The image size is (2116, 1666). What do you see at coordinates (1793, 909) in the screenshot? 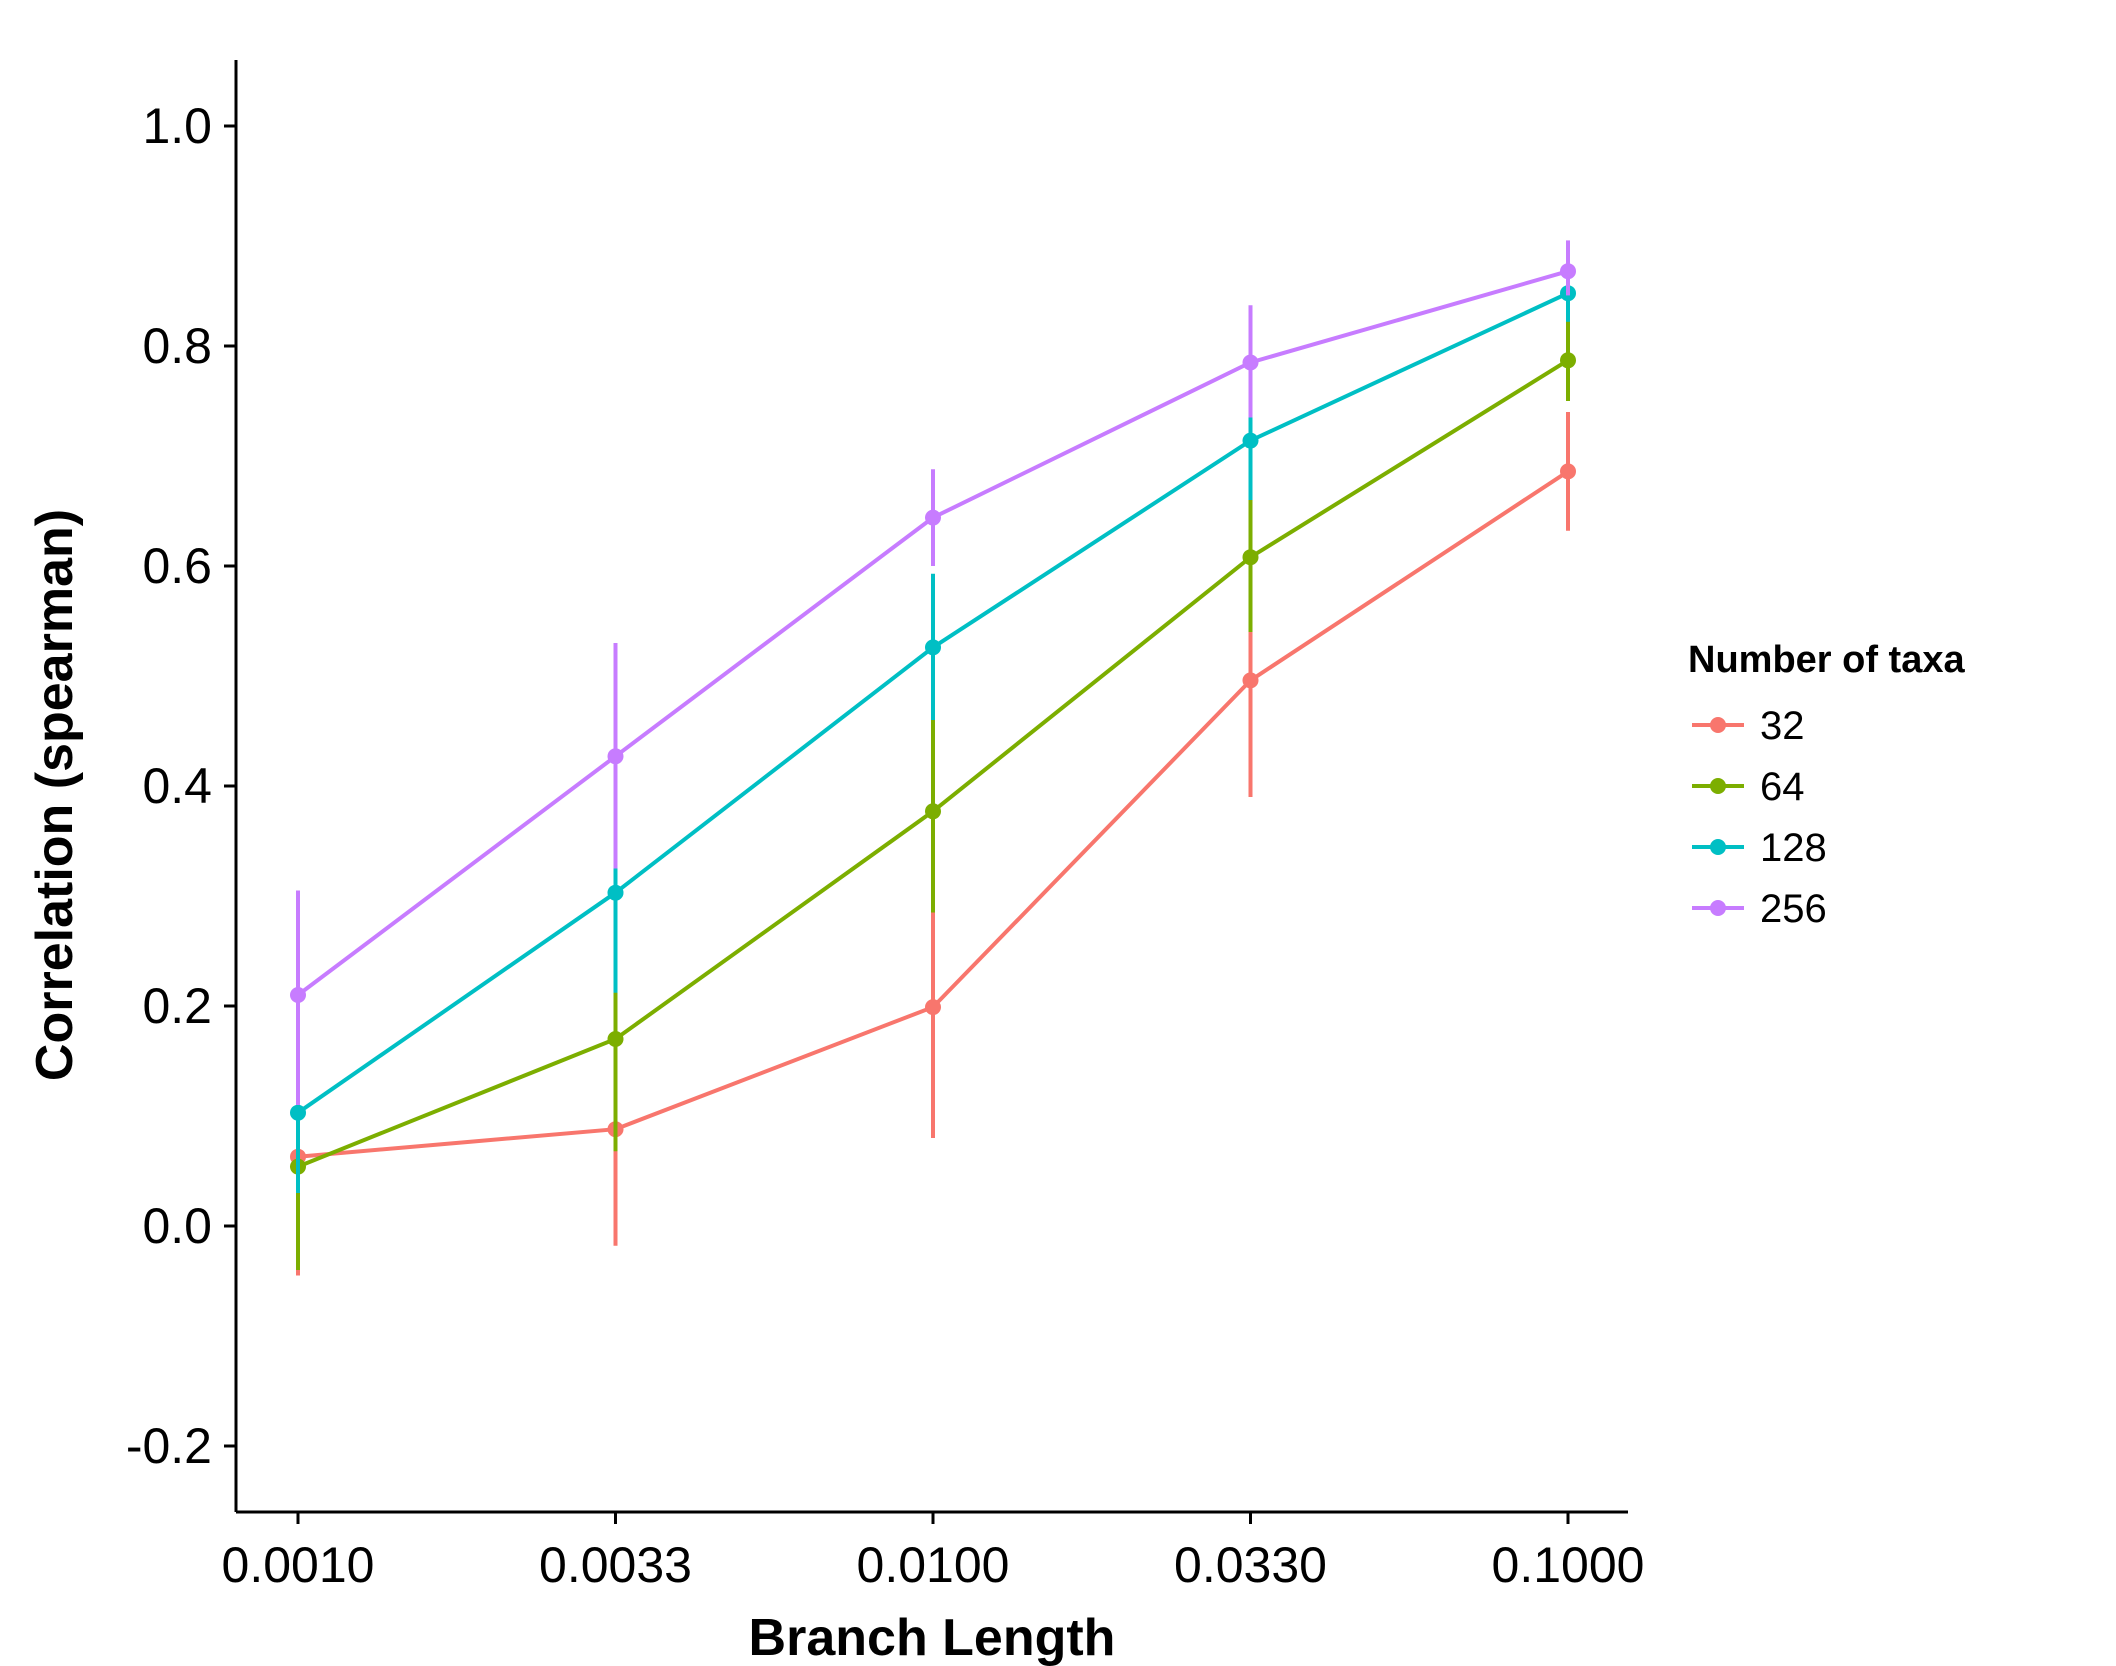
I see `legend-label: 256` at bounding box center [1793, 909].